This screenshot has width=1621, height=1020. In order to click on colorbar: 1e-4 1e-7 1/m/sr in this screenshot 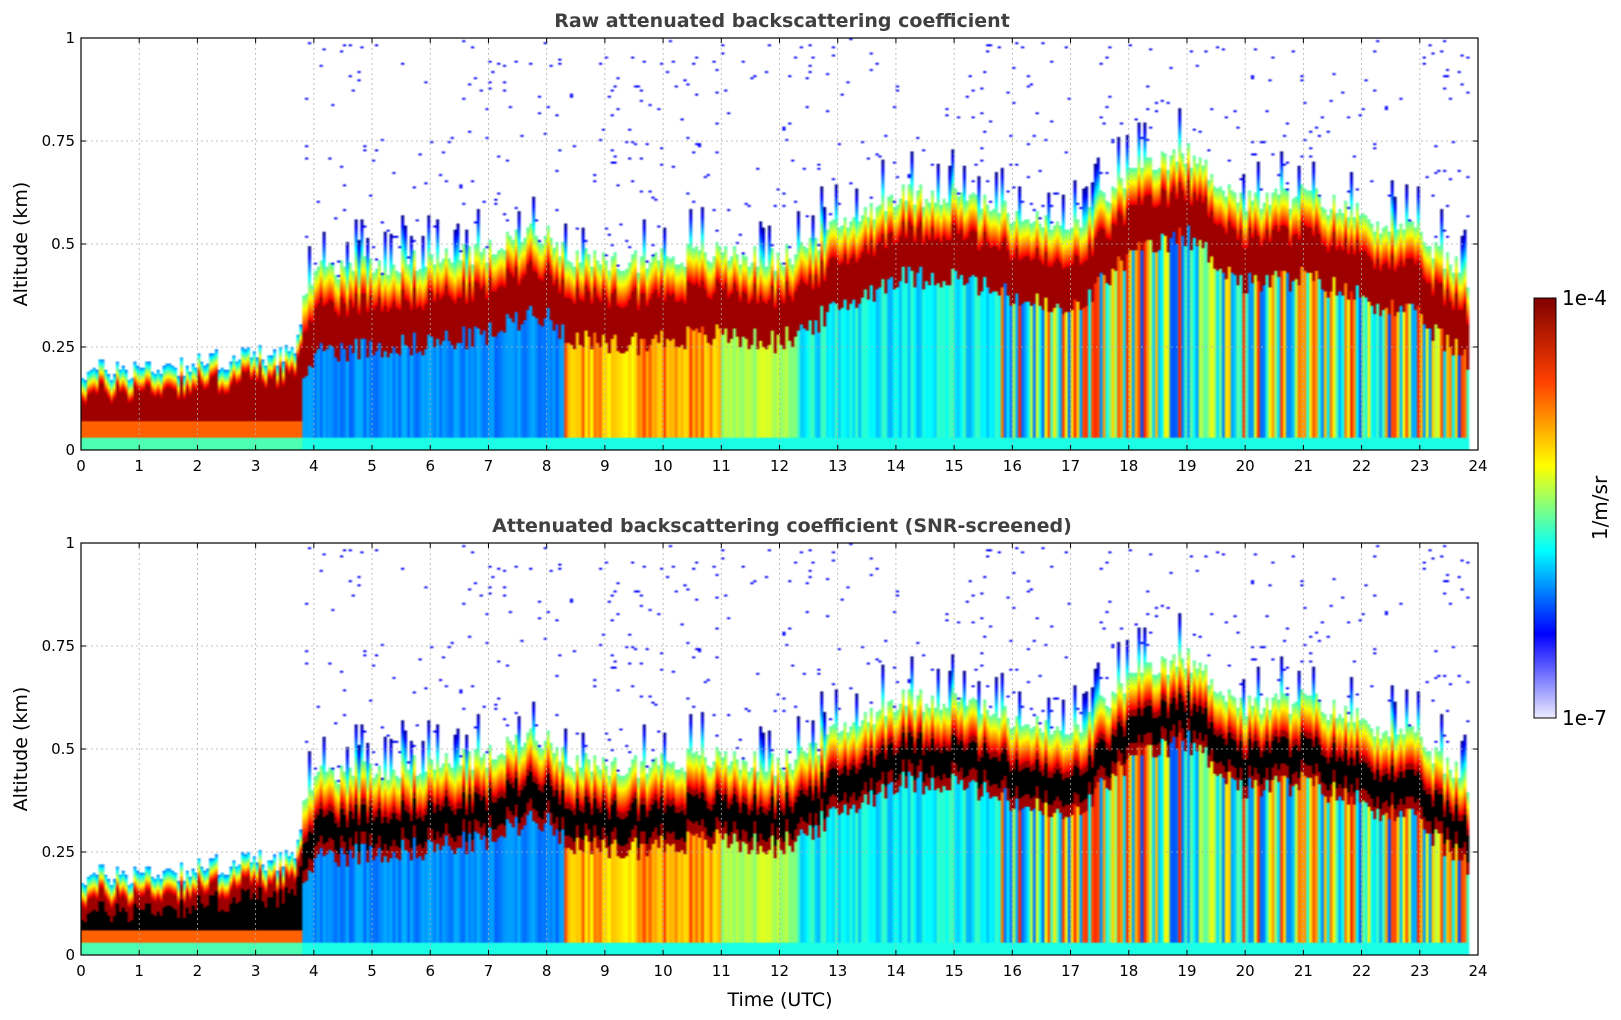, I will do `click(1572, 508)`.